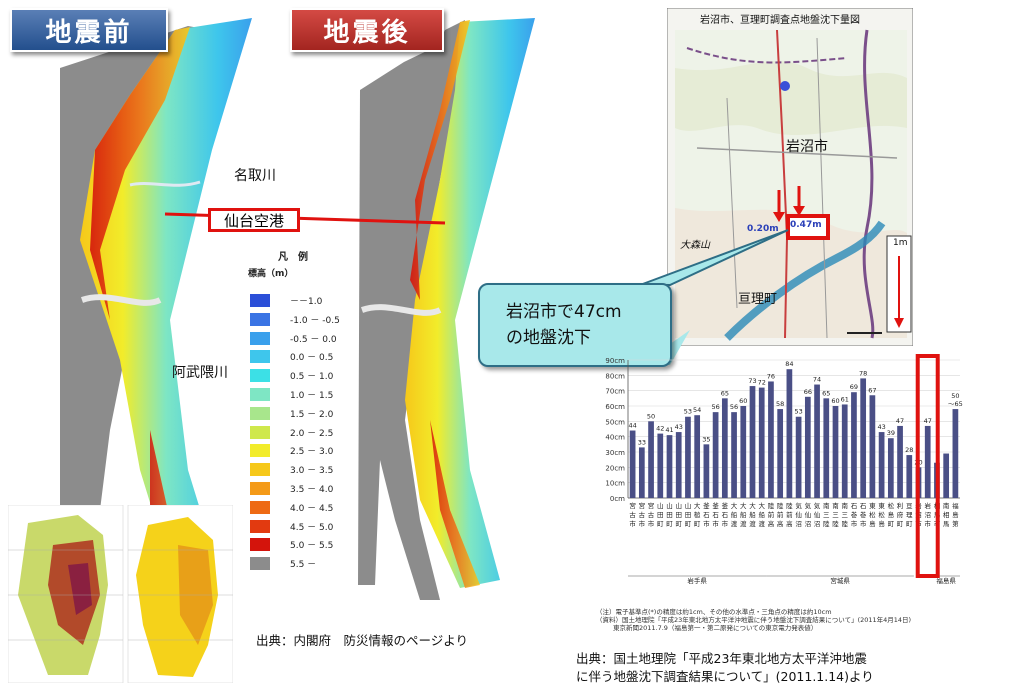 Image resolution: width=1022 pixels, height=688 pixels. What do you see at coordinates (946, 514) in the screenshot?
I see `x-tick-label: 相` at bounding box center [946, 514].